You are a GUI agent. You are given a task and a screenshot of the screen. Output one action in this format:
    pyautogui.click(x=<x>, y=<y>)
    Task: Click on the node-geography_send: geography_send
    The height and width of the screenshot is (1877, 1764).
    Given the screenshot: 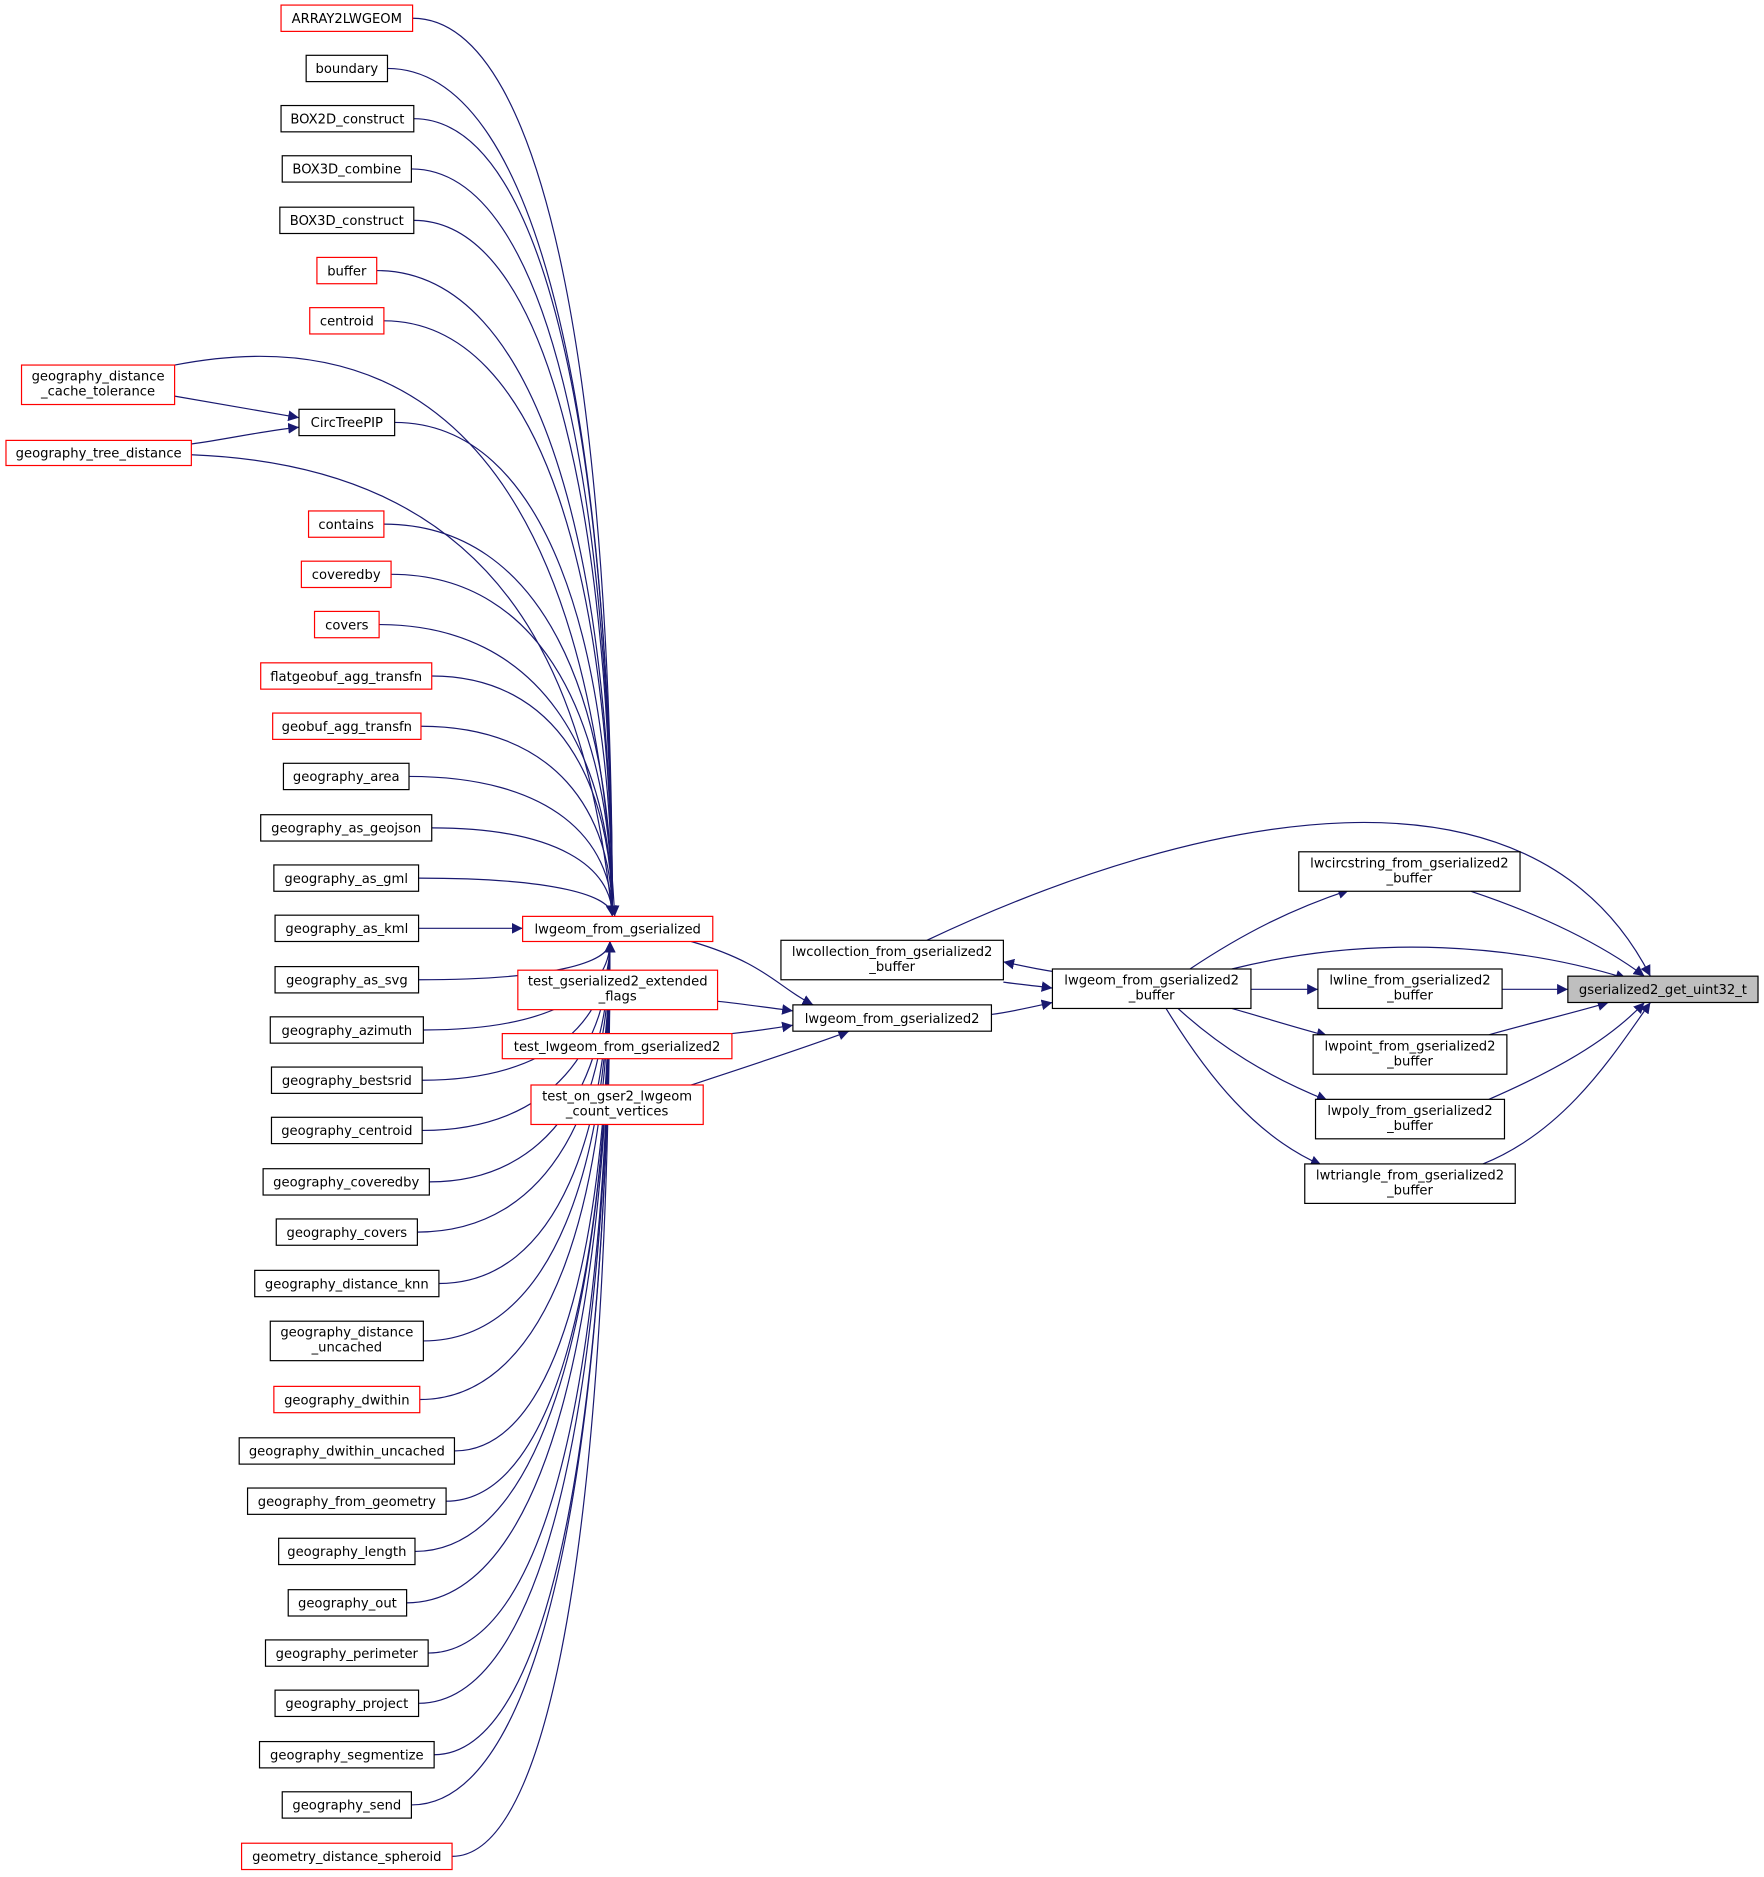 What is the action you would take?
    pyautogui.click(x=346, y=1805)
    